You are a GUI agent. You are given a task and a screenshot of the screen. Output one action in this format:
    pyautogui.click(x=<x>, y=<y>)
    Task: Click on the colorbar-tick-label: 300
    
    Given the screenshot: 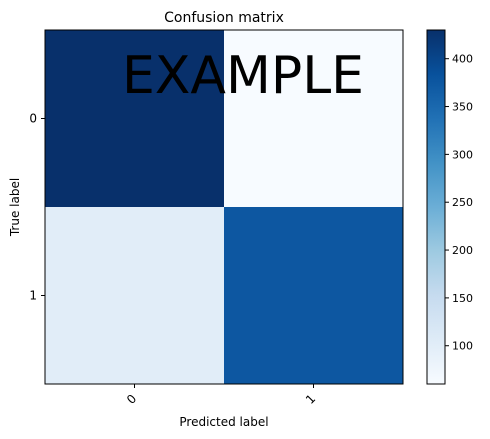 What is the action you would take?
    pyautogui.click(x=462, y=154)
    